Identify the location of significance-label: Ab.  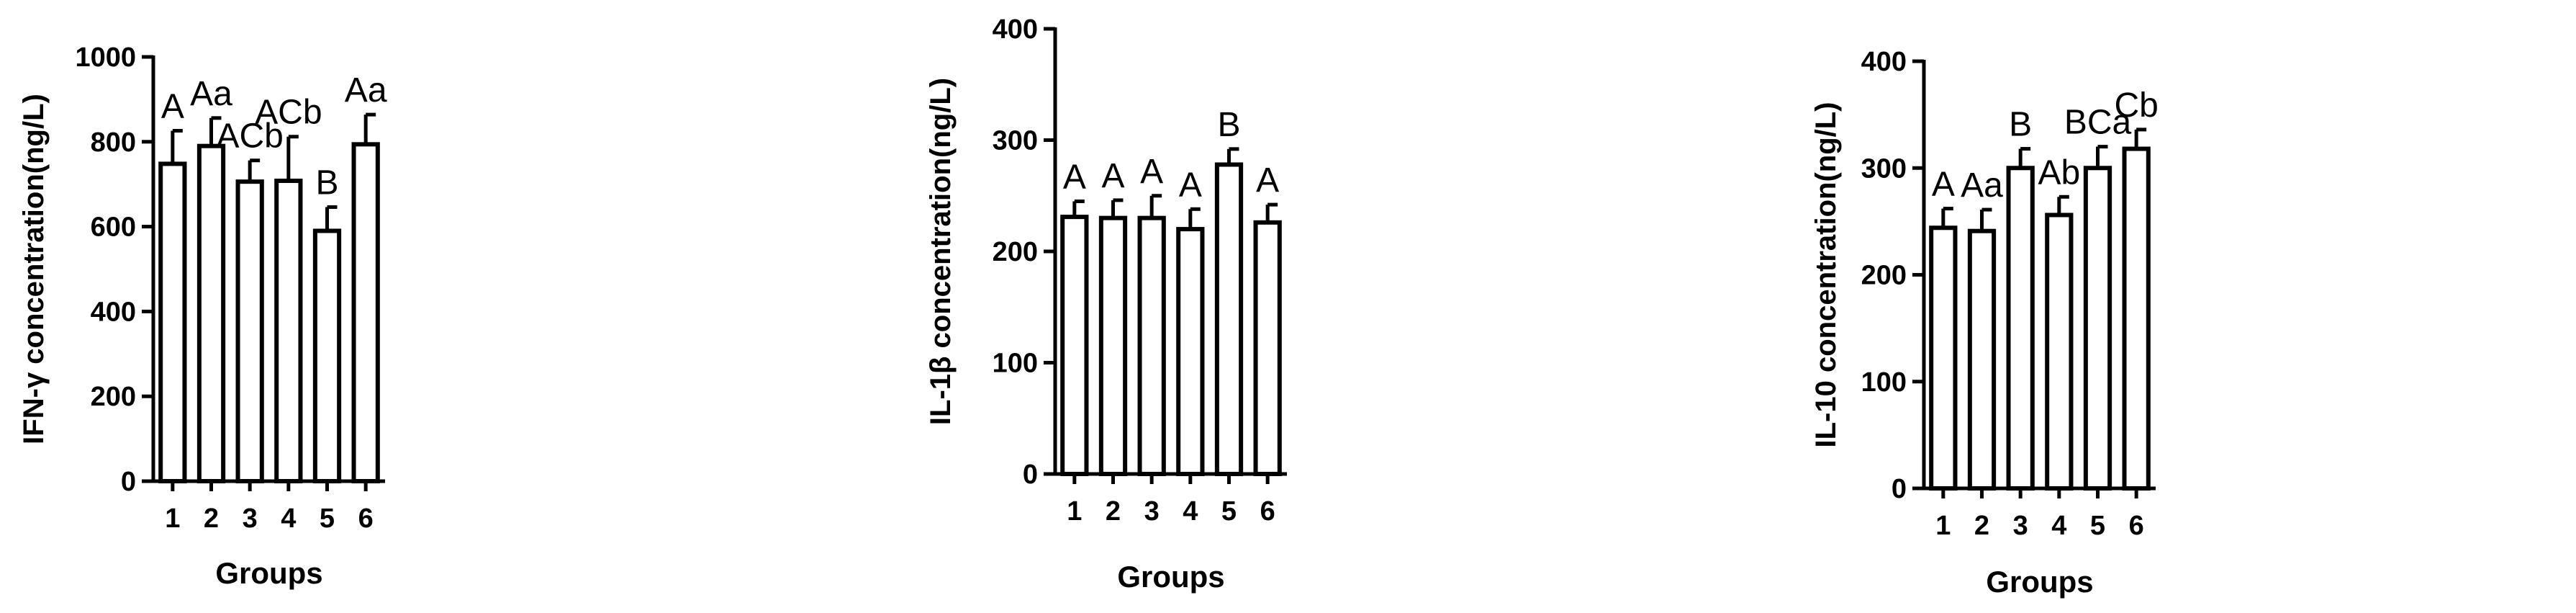
(2059, 172).